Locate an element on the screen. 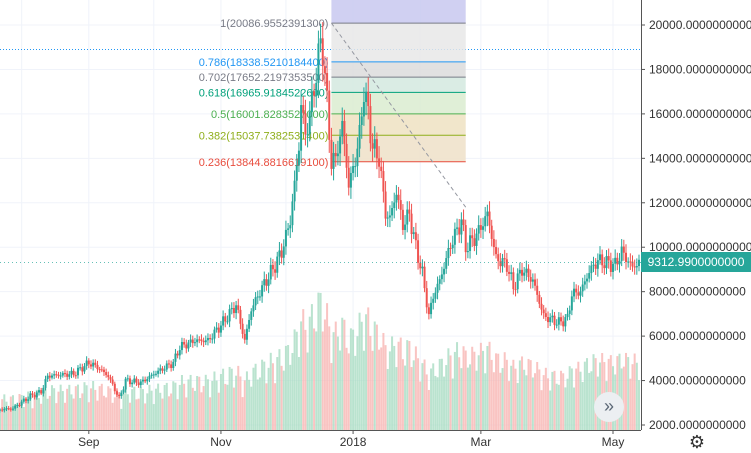 The image size is (751, 453). y-tick-label: 18000.0000000000 is located at coordinates (700, 69).